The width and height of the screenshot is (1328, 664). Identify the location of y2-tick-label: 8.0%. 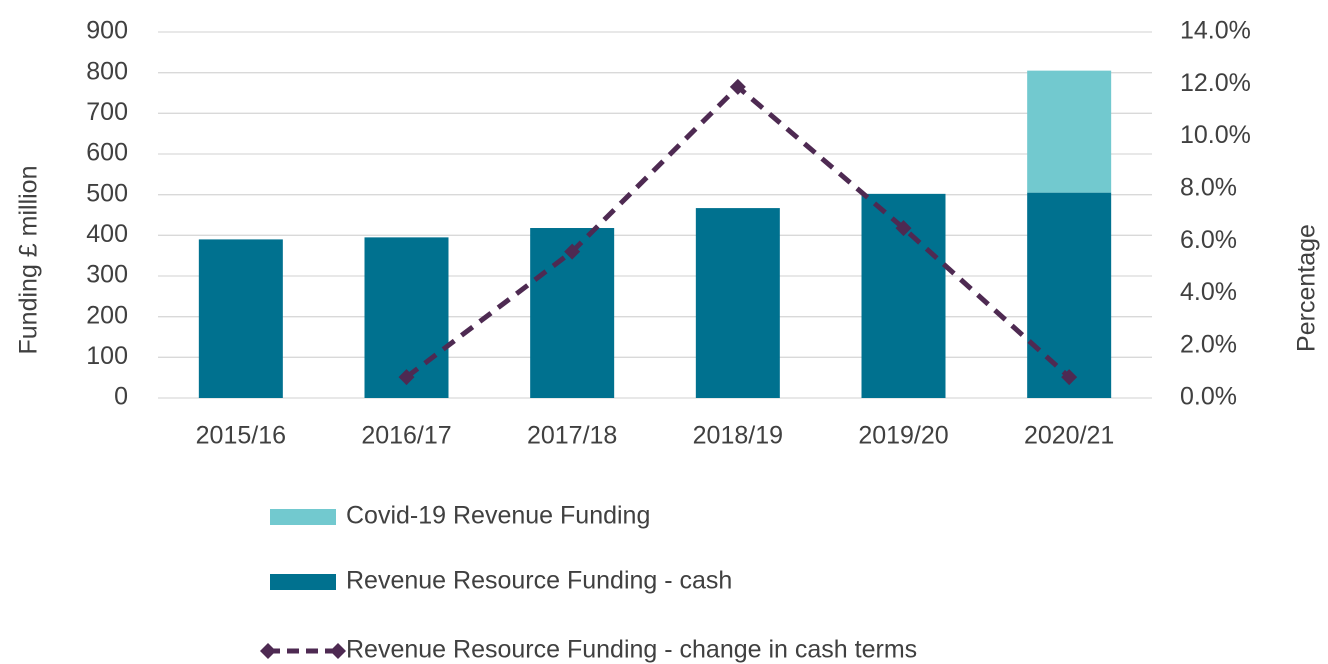
(1208, 187).